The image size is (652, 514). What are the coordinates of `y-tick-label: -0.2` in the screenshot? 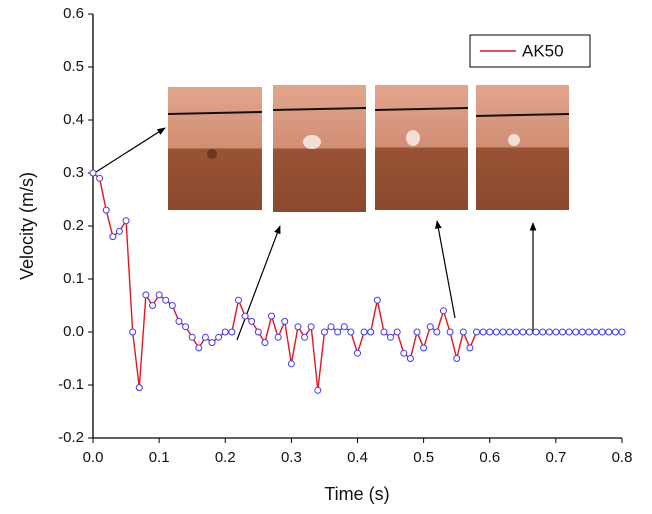 It's located at (71, 437).